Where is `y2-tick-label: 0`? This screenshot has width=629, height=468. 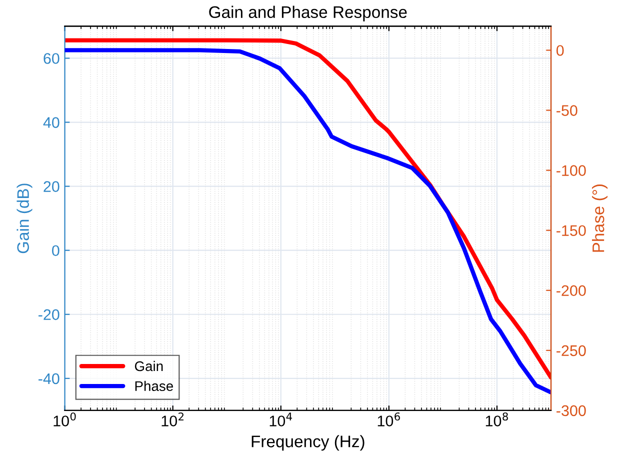
y2-tick-label: 0 is located at coordinates (560, 50).